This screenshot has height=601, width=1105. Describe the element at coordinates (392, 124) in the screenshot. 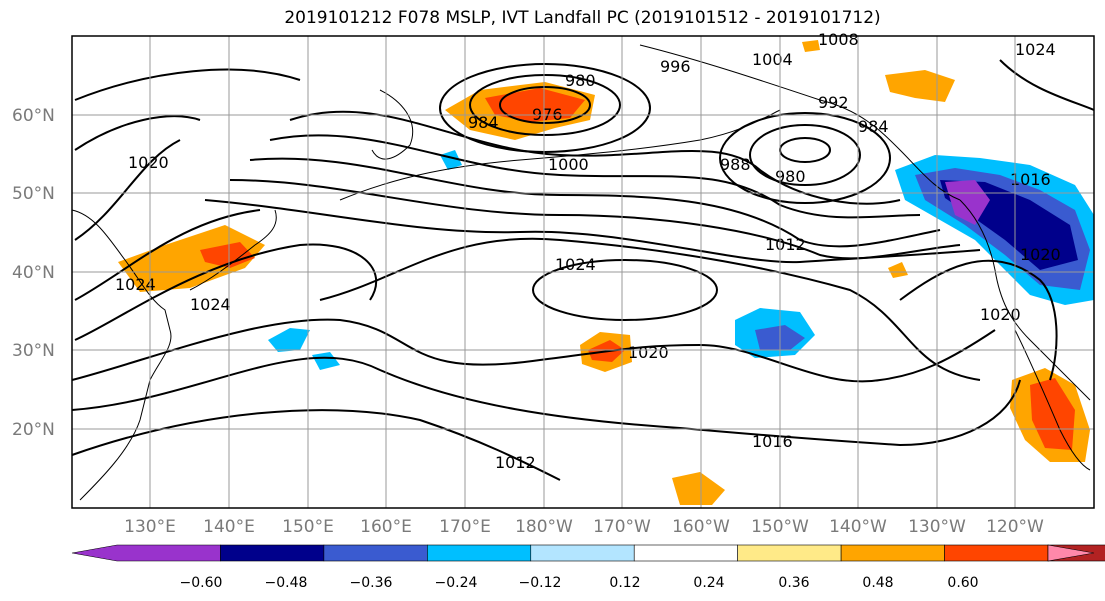

I see `coastline-kamchatka` at that location.